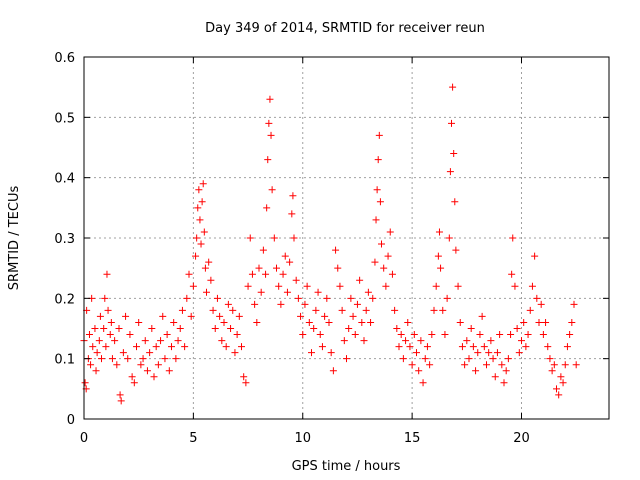  Describe the element at coordinates (64, 239) in the screenshot. I see `y-tick-label: 0.3` at that location.